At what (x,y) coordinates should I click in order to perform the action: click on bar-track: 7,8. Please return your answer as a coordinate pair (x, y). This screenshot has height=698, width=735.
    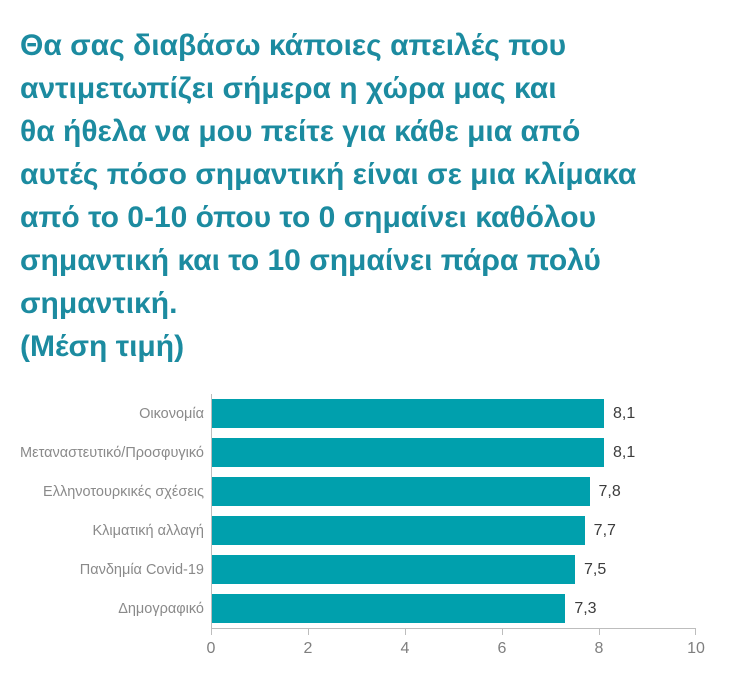
    Looking at the image, I should click on (453, 491).